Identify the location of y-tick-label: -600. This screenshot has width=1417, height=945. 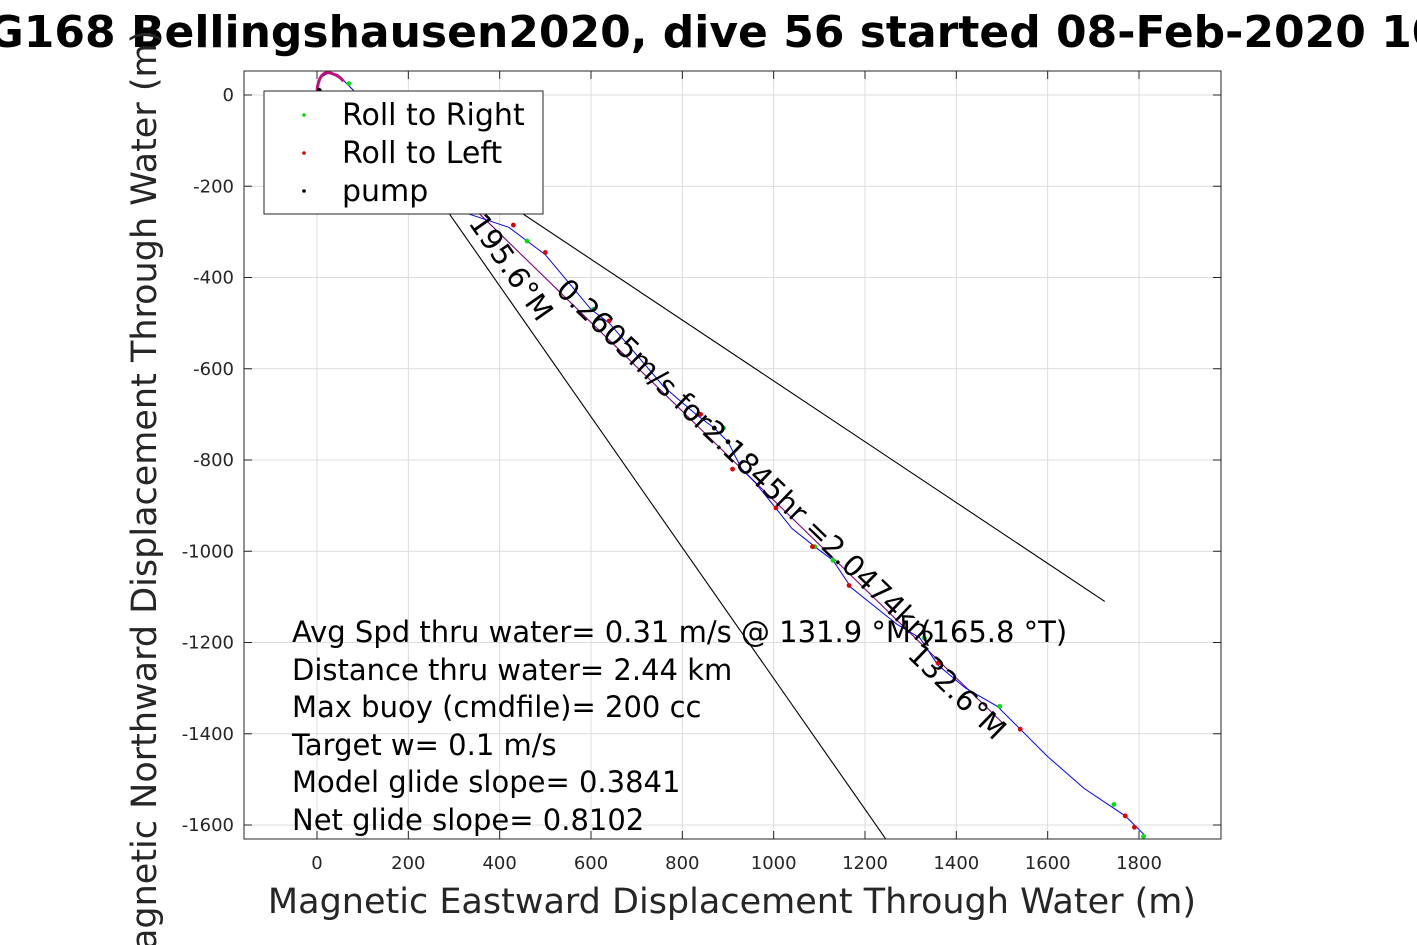
(213, 369).